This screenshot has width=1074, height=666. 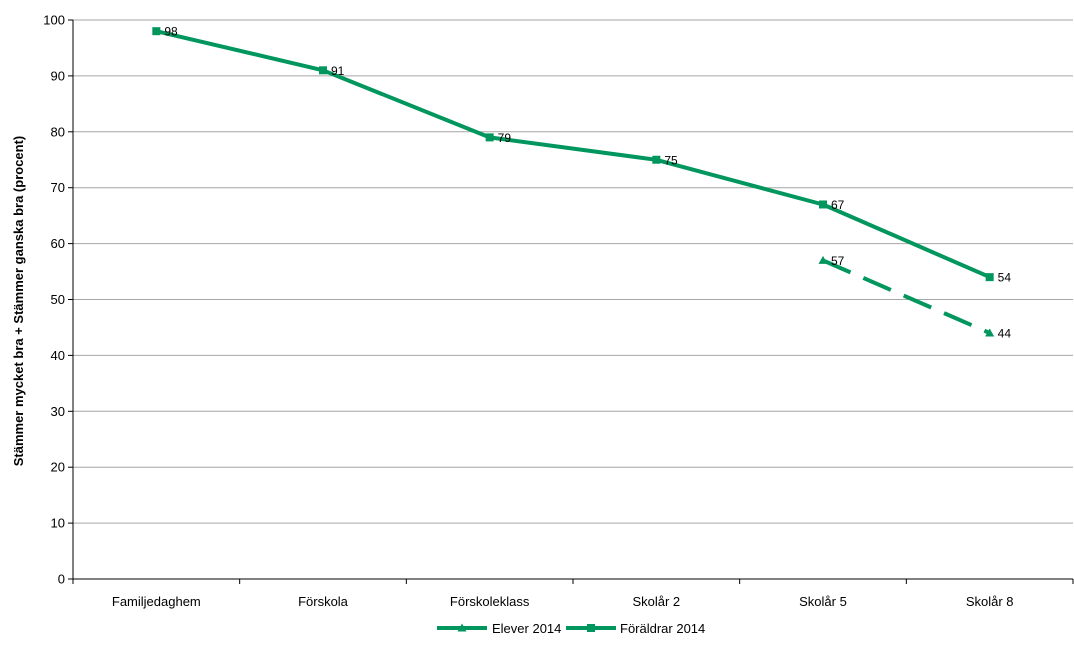 I want to click on y-tick-label: 20, so click(x=58, y=467).